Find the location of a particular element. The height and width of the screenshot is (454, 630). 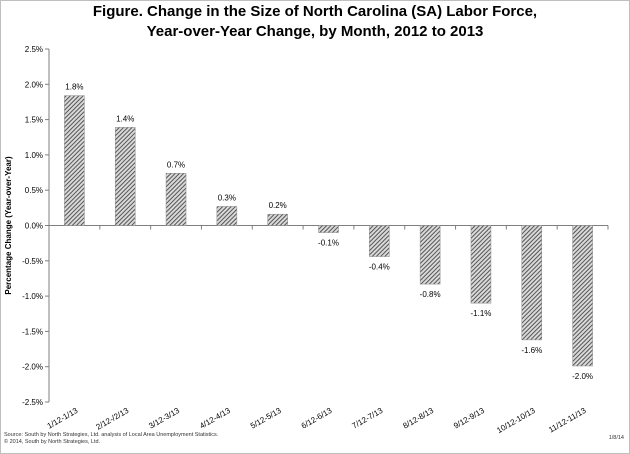

x-tick-label: 11/12-11/13 is located at coordinates (567, 420).